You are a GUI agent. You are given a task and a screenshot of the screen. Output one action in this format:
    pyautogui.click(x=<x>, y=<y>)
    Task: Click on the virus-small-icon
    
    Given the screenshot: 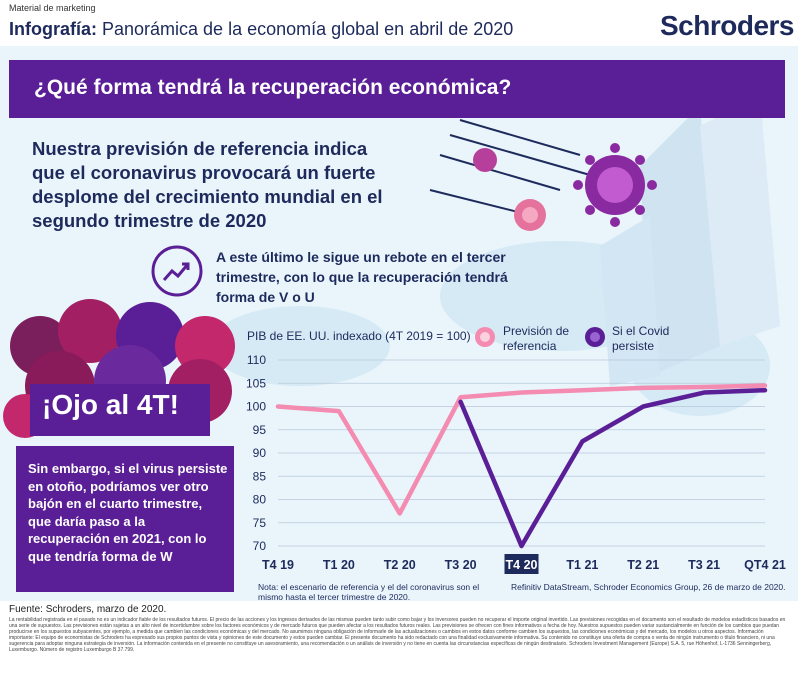 What is the action you would take?
    pyautogui.click(x=509, y=189)
    